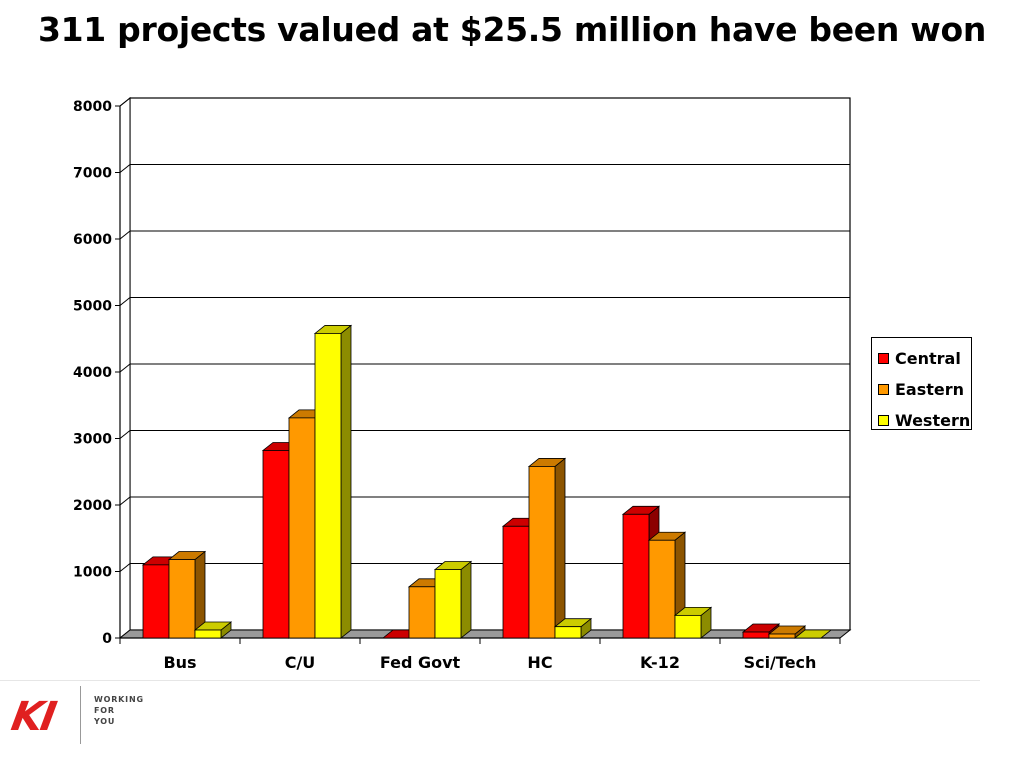 The height and width of the screenshot is (768, 1024). I want to click on chart-legend: Central Eastern Western, so click(921, 383).